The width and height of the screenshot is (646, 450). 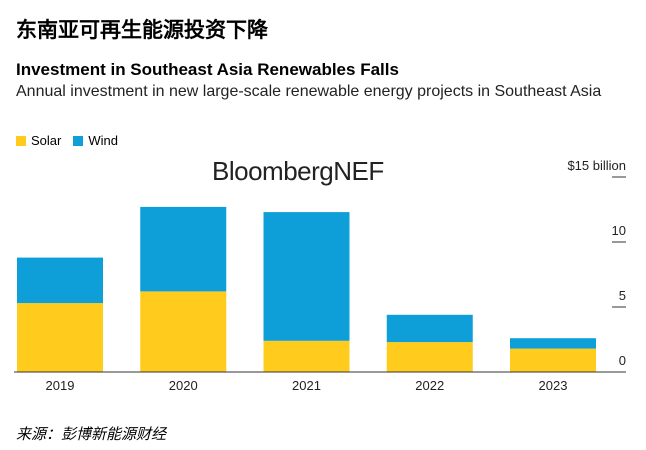 I want to click on y-tick-label: 0, so click(x=622, y=360).